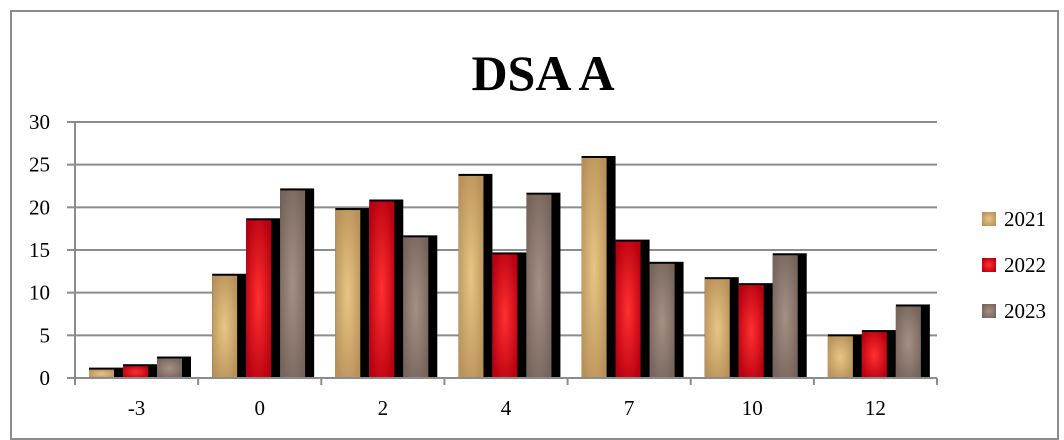 The image size is (1064, 440). I want to click on bar-2023--3, so click(169, 368).